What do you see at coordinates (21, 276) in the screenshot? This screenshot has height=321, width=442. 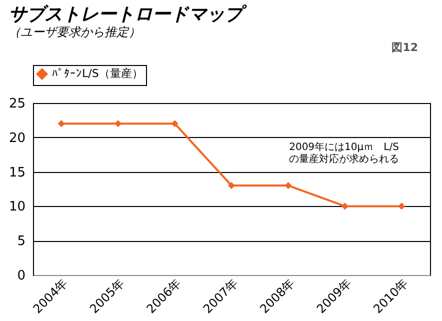 I see `y-tick-label: 0` at bounding box center [21, 276].